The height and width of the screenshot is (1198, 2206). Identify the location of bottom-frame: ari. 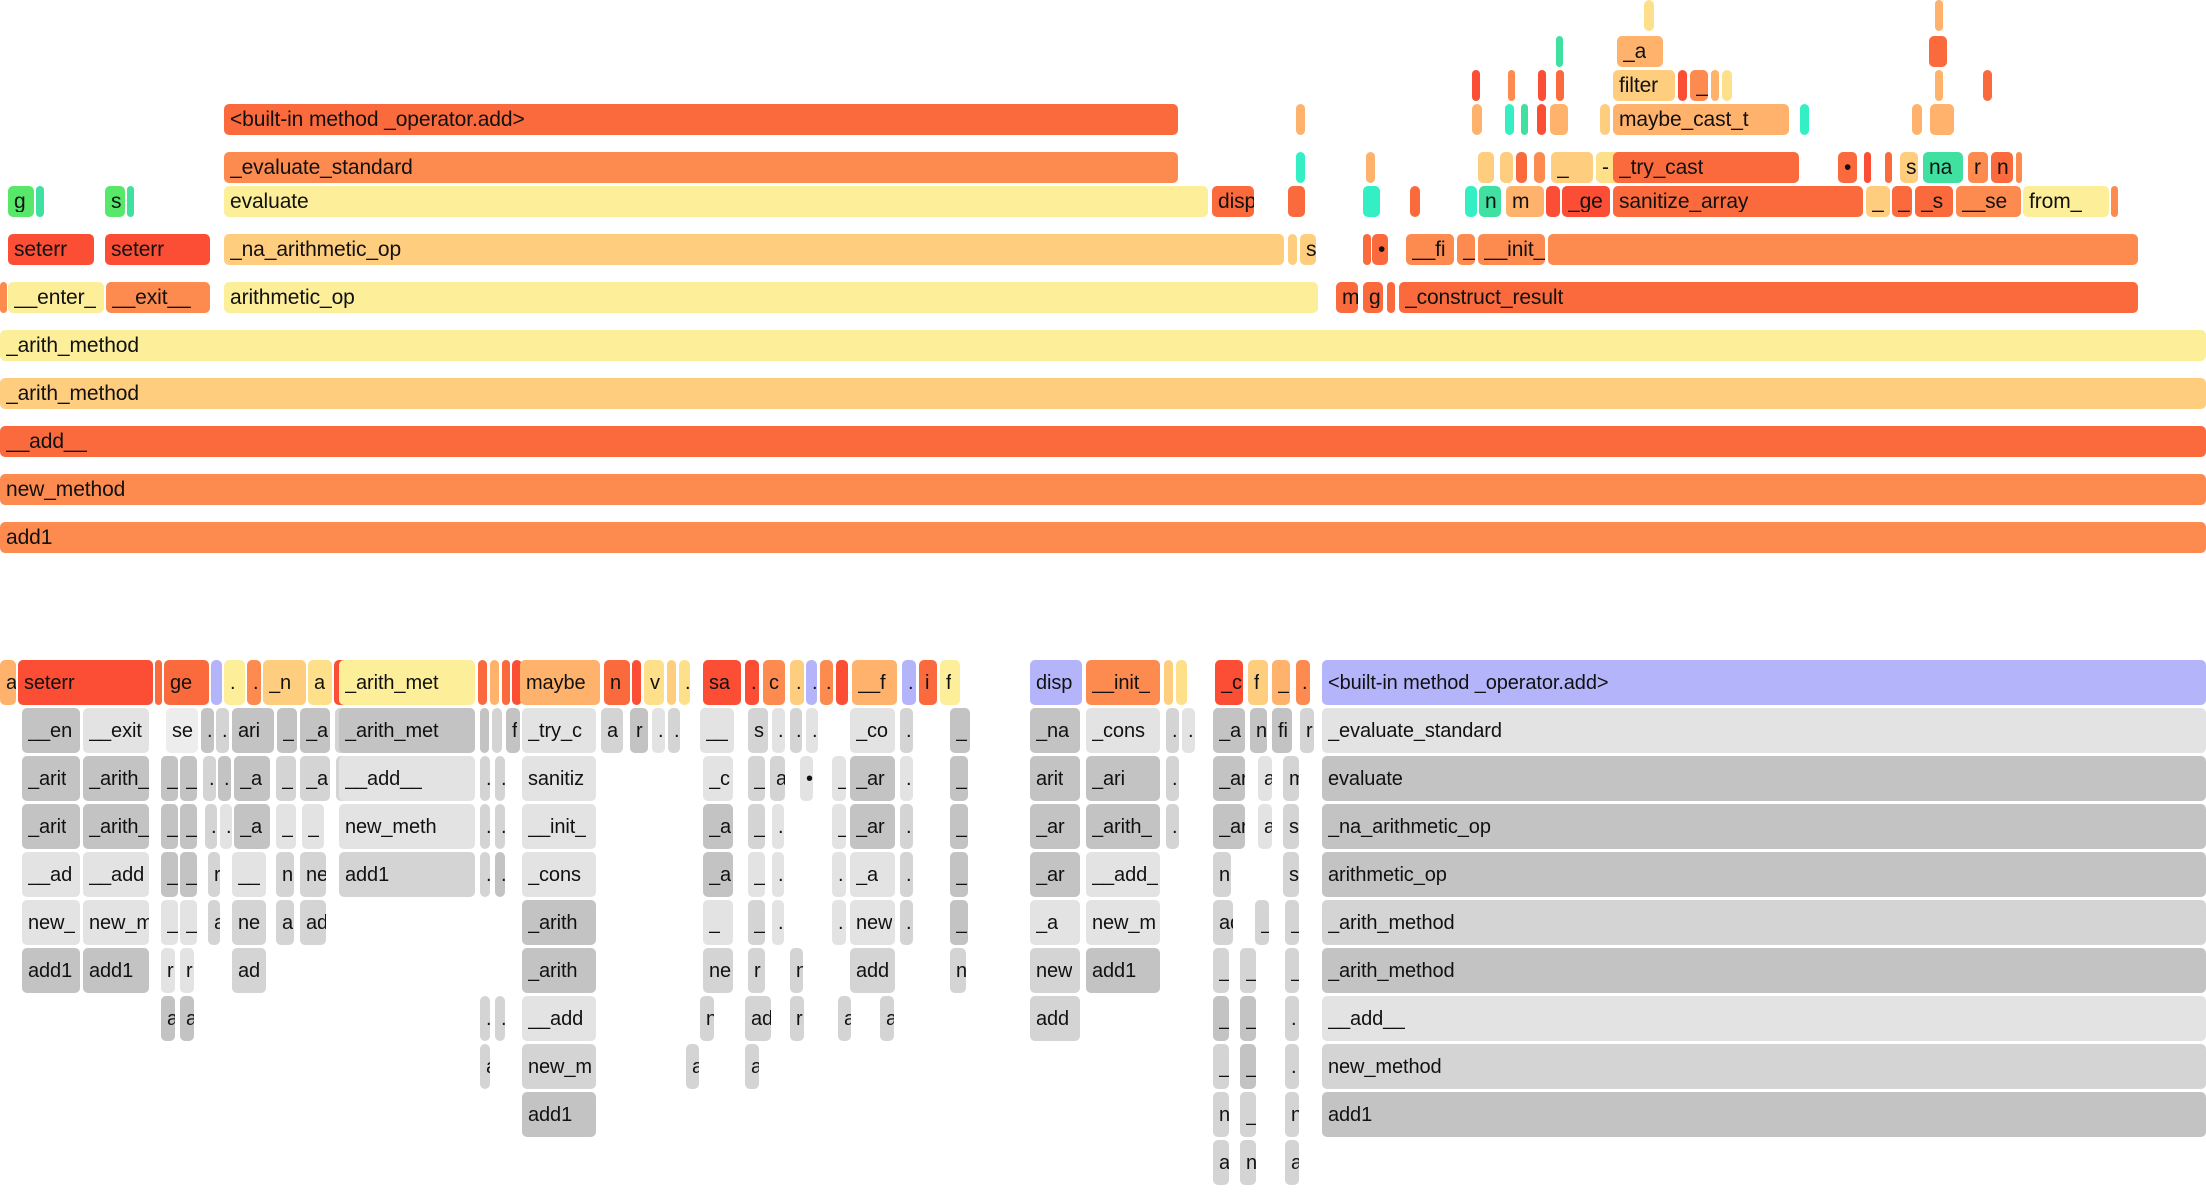
(253, 730).